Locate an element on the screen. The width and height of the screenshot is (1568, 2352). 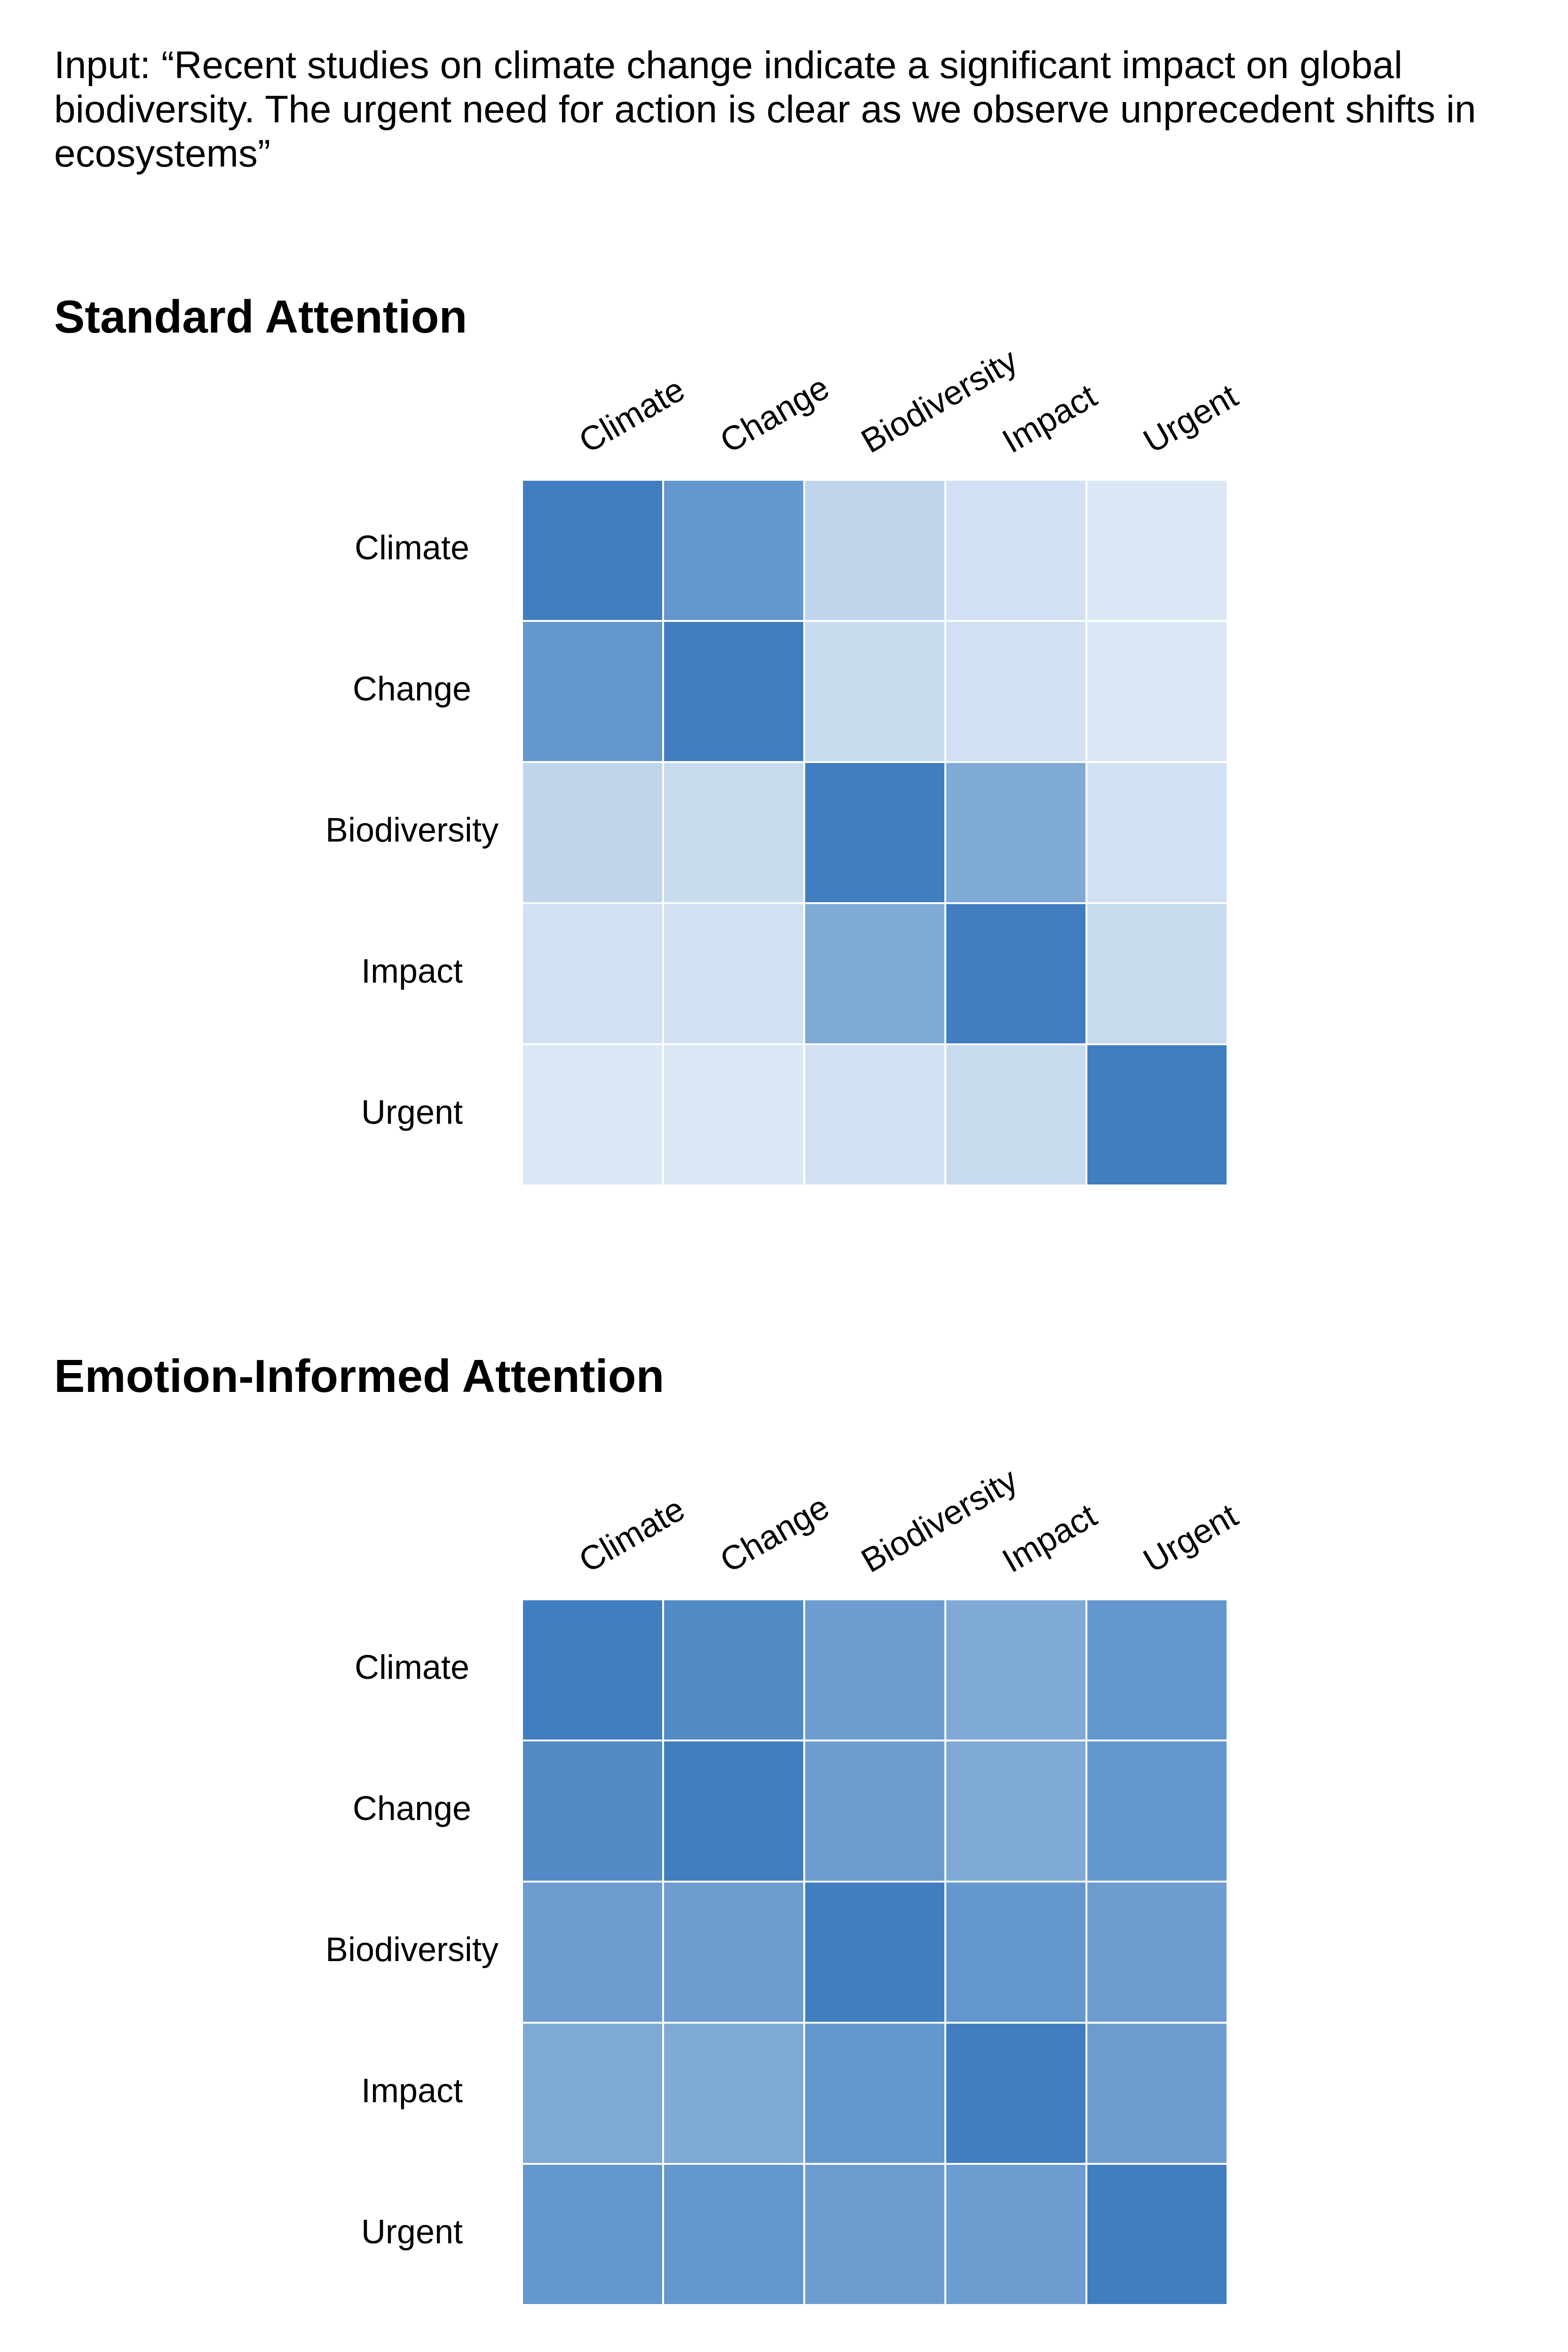
emotion-attention-title: Emotion-Informed Attention is located at coordinates (359, 1376).